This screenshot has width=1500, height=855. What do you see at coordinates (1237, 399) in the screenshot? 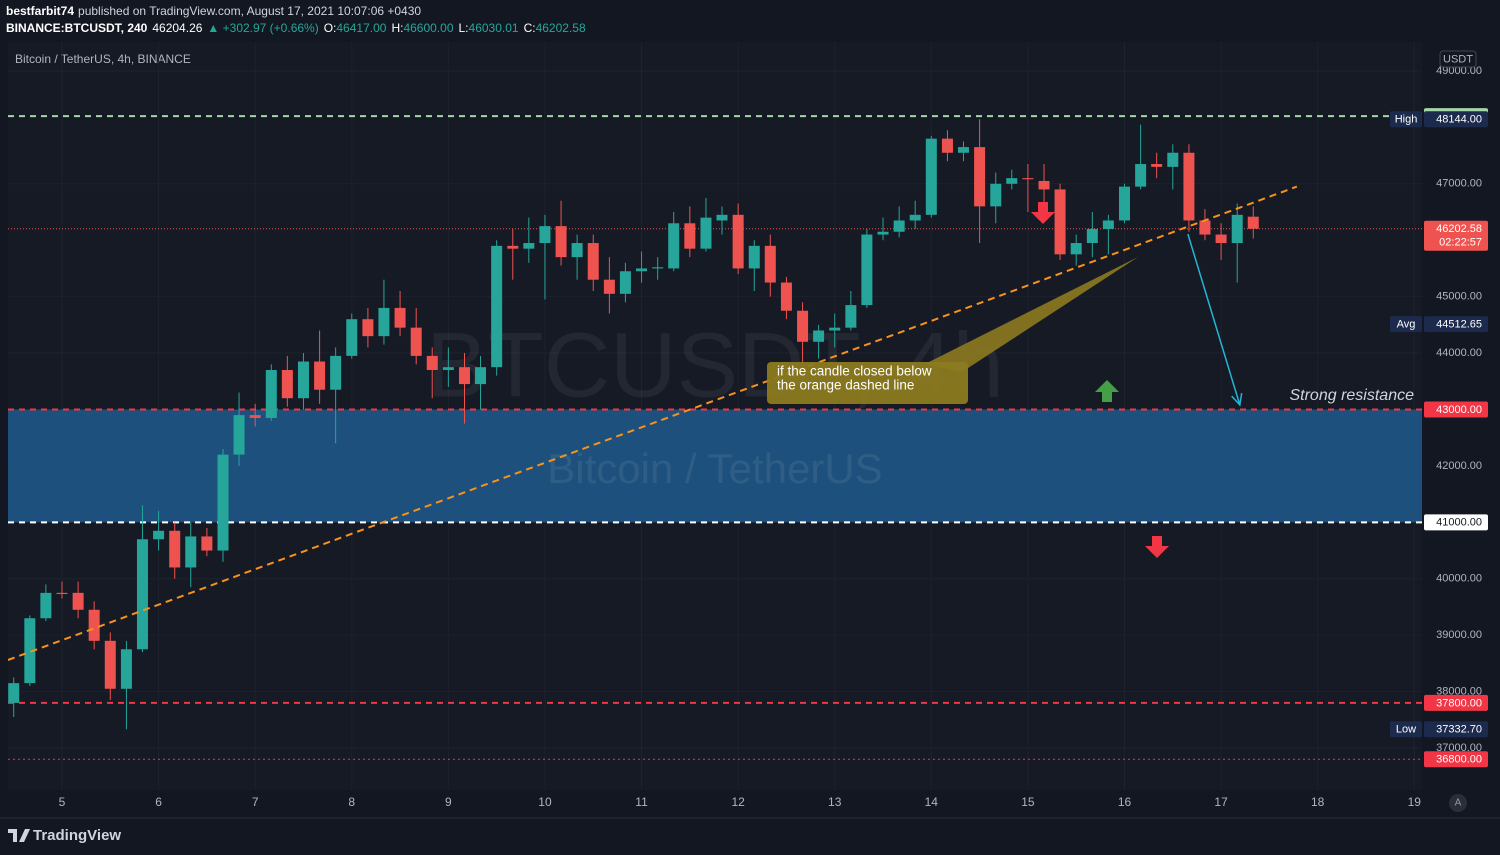
I see `arrow-head` at bounding box center [1237, 399].